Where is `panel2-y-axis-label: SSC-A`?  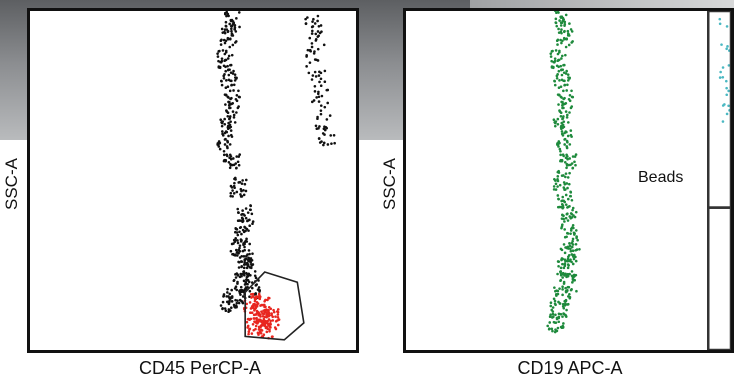 panel2-y-axis-label: SSC-A is located at coordinates (389, 184).